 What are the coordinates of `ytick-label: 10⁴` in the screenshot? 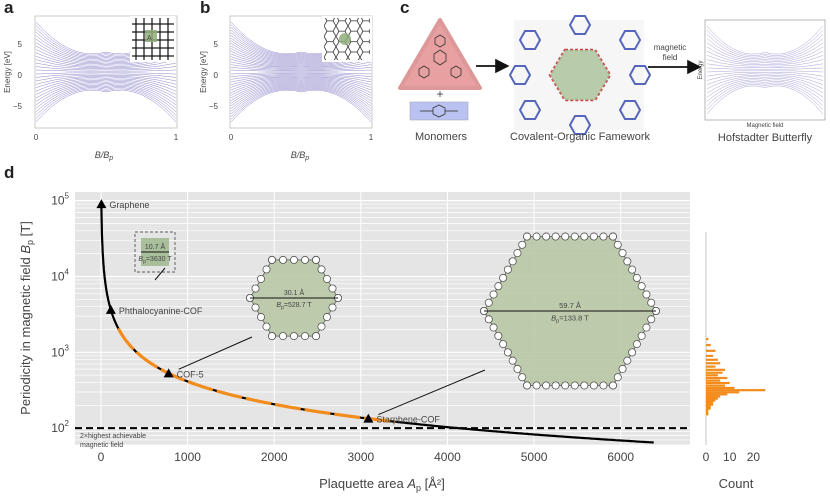 It's located at (60, 275).